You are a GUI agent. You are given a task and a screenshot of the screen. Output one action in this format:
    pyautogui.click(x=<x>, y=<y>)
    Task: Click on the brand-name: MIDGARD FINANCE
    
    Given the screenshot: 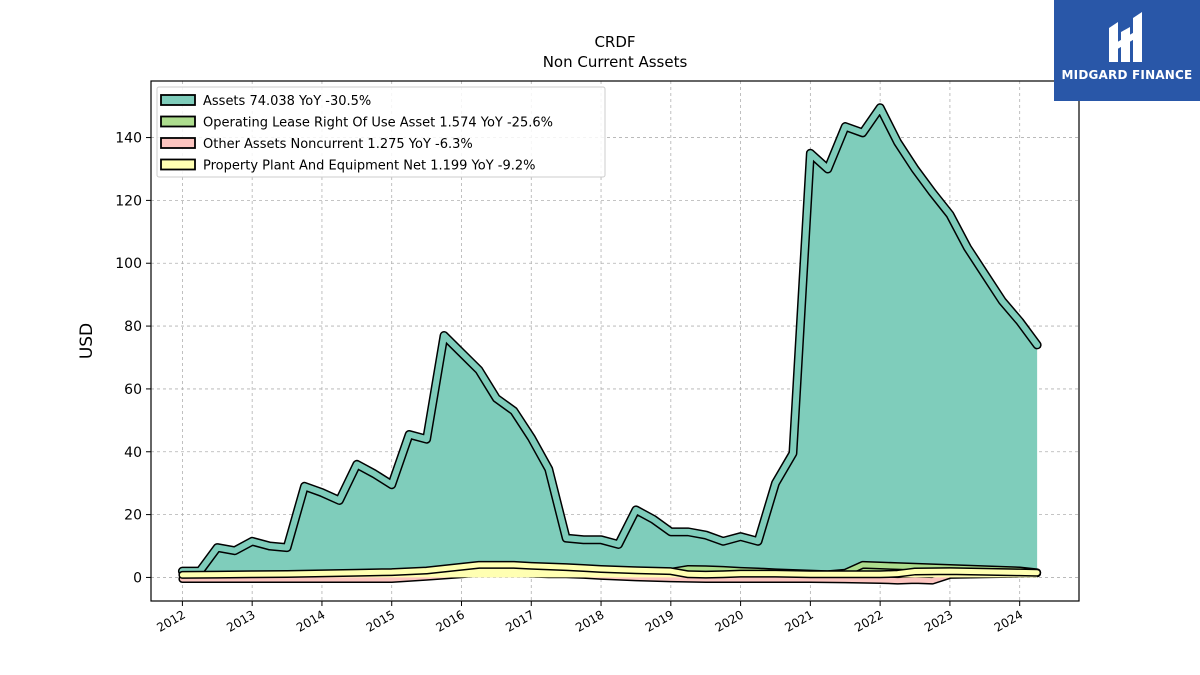 What is the action you would take?
    pyautogui.click(x=1127, y=75)
    